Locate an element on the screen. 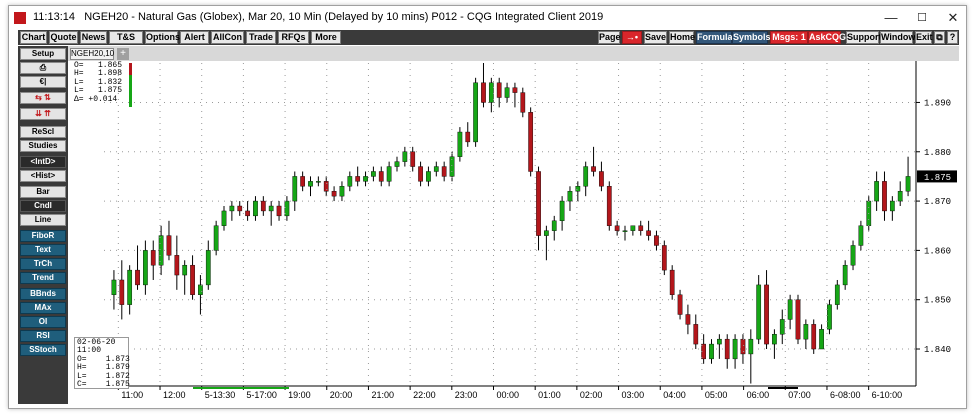  history-button: <Hist> is located at coordinates (43, 176).